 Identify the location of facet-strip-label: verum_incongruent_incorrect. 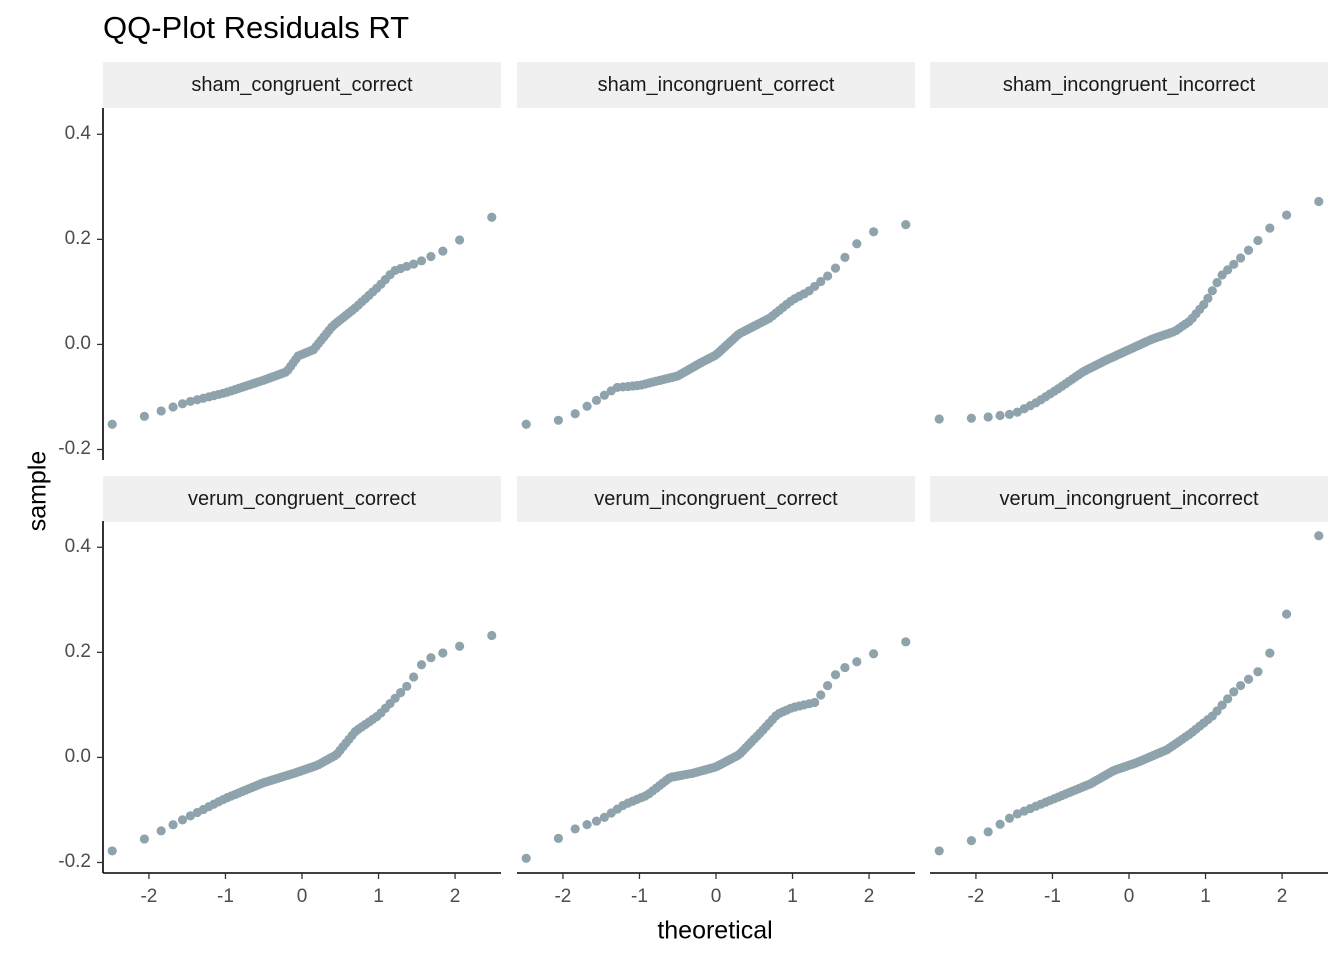
(1129, 499).